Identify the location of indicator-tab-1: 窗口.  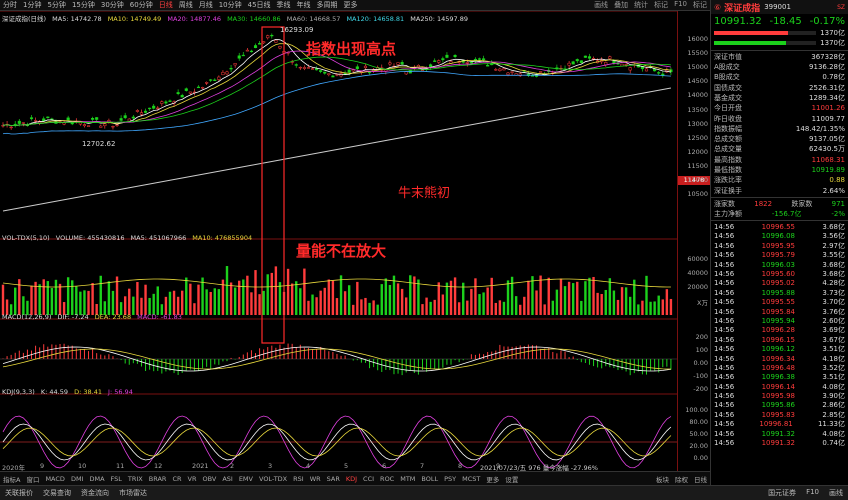
(33, 479).